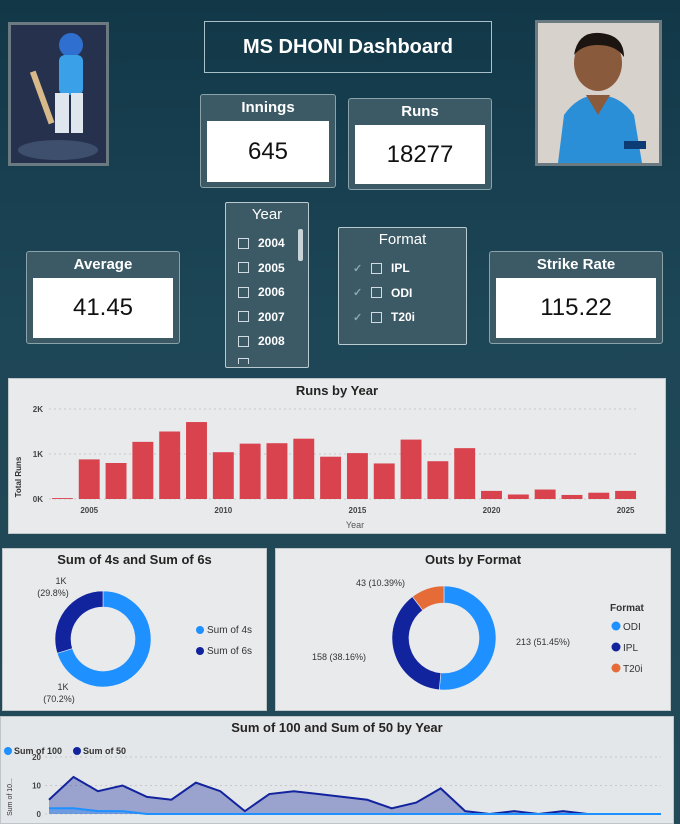 Image resolution: width=680 pixels, height=824 pixels. I want to click on x-tick-label: 2025, so click(626, 510).